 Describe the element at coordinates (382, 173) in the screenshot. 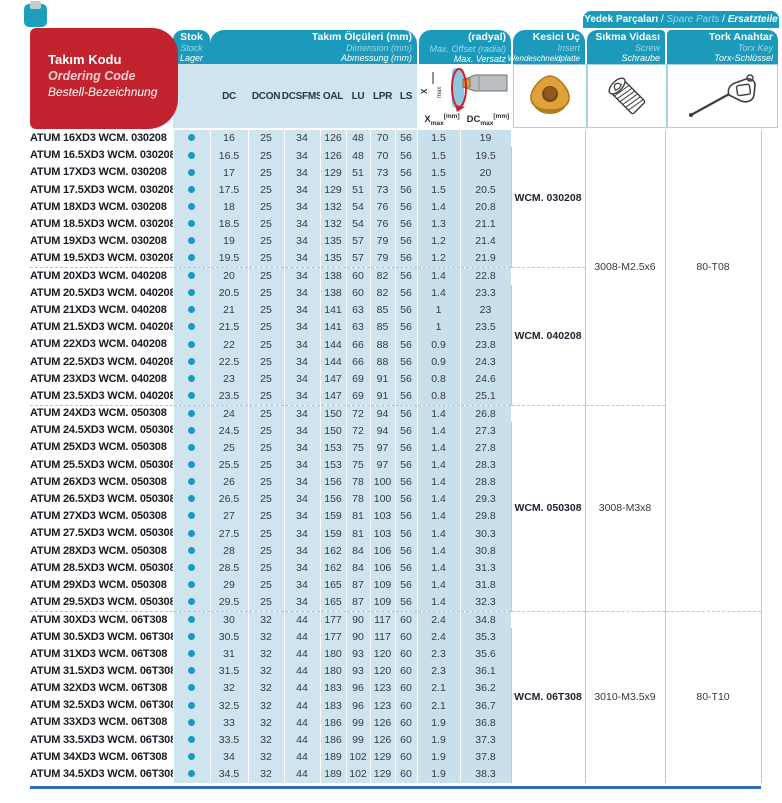

I see `lpr-cell: 73` at that location.